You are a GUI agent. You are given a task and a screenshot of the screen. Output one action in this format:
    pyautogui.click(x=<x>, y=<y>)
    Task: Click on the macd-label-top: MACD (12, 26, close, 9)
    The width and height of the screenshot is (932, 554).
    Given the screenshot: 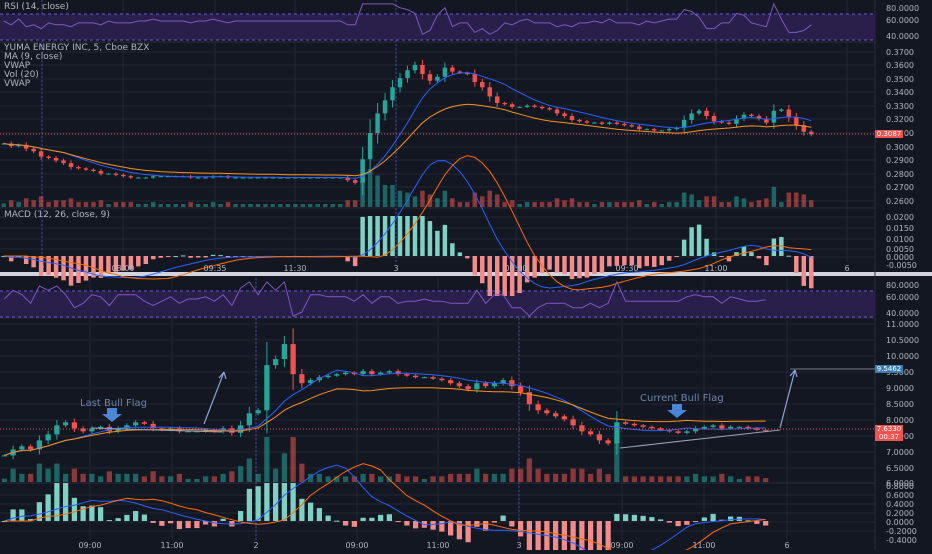 What is the action you would take?
    pyautogui.click(x=57, y=215)
    